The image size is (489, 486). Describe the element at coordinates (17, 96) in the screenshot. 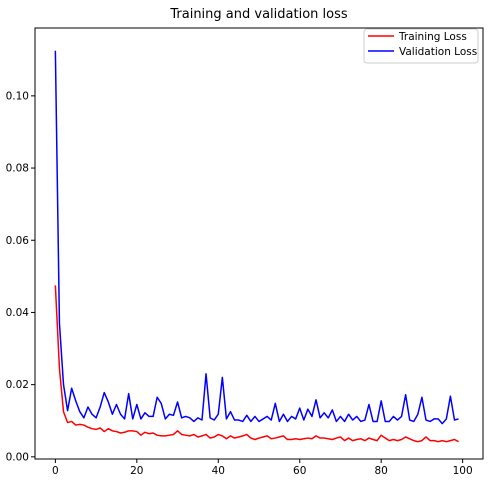

I see `y-tick-label: 0.10` at that location.